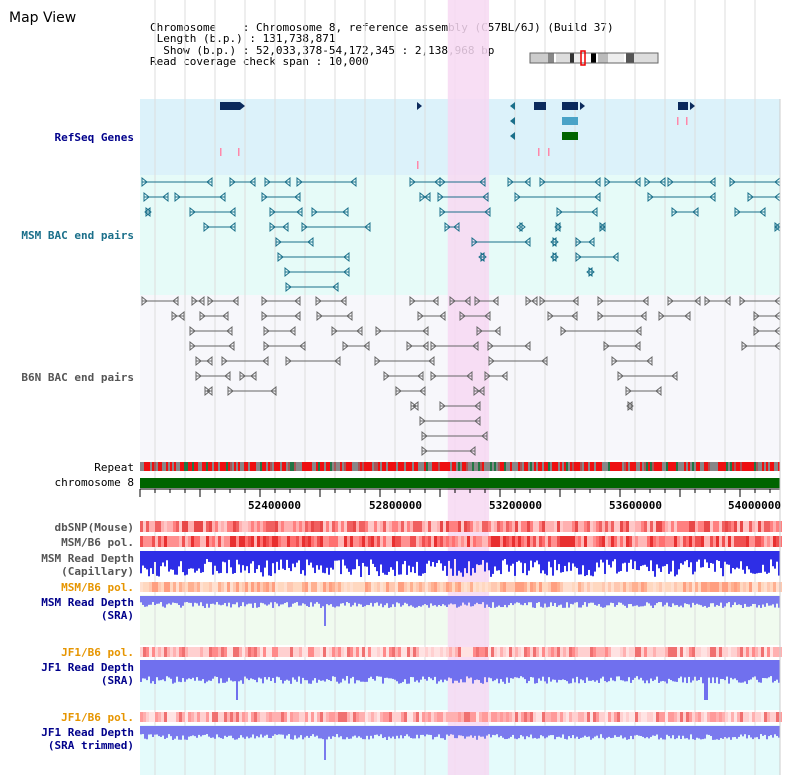 Image resolution: width=800 pixels, height=775 pixels. What do you see at coordinates (77, 235) in the screenshot?
I see `track-label-msm-bac: MSM BAC end pairs` at bounding box center [77, 235].